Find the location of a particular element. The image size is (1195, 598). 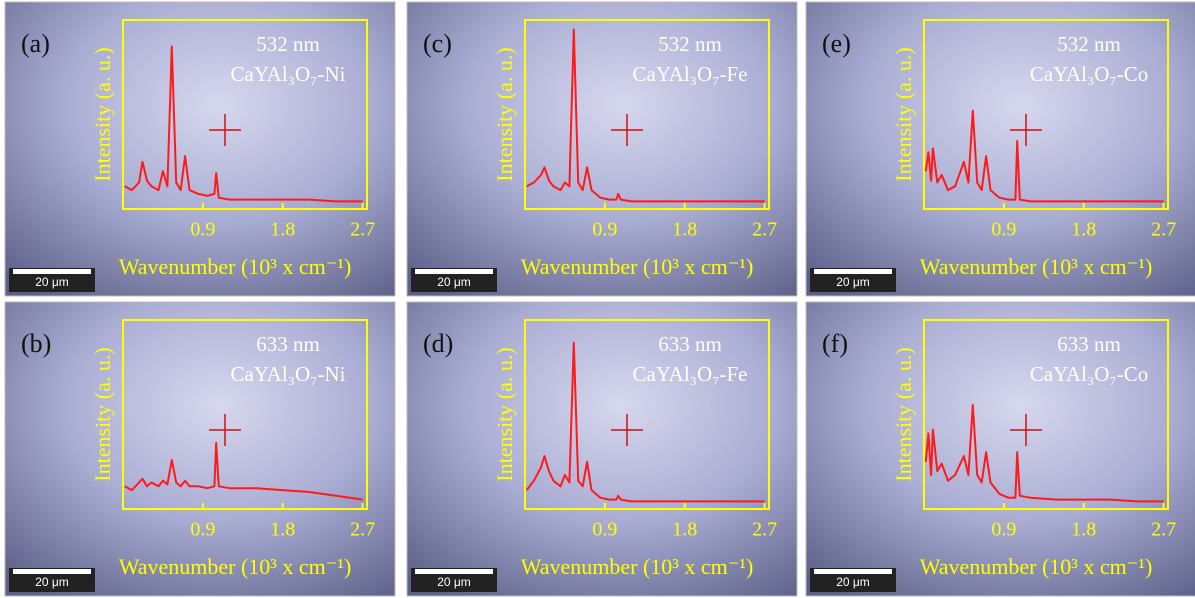

panel-label: (d) is located at coordinates (438, 343).